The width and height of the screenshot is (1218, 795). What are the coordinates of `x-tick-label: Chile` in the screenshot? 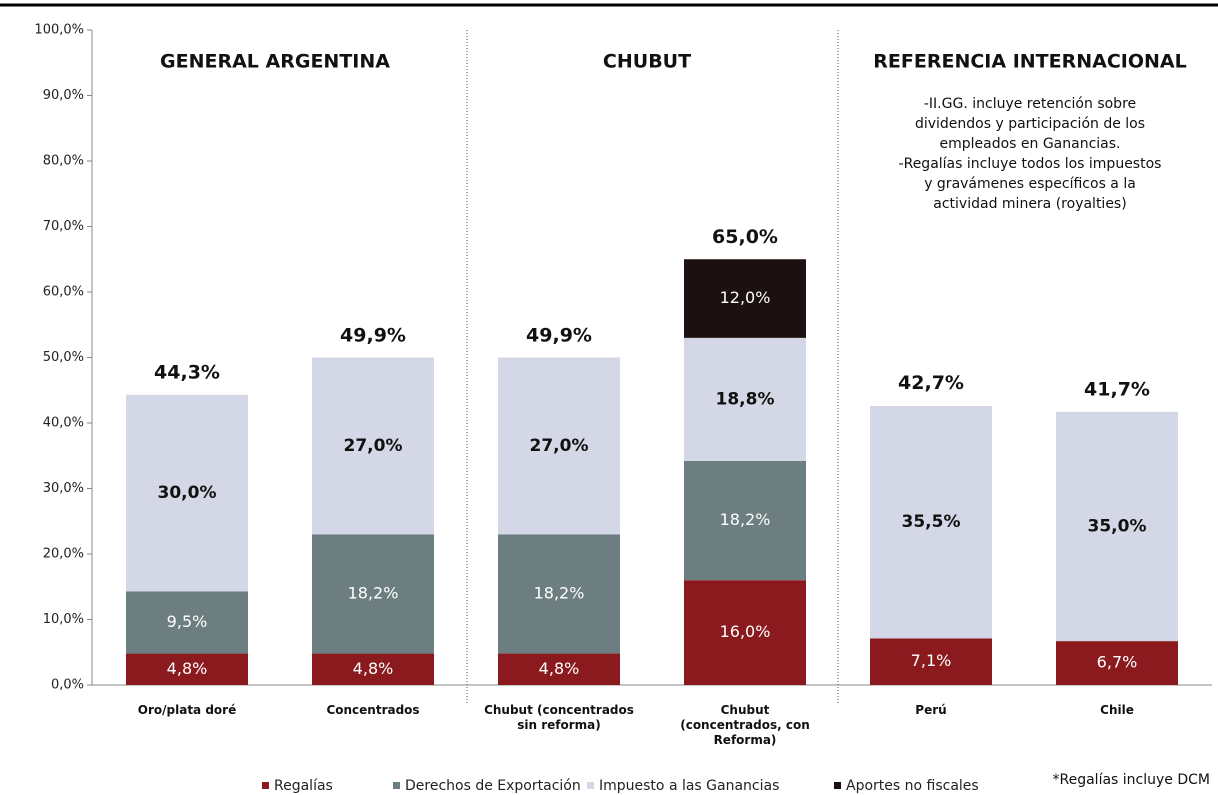 It's located at (1117, 710).